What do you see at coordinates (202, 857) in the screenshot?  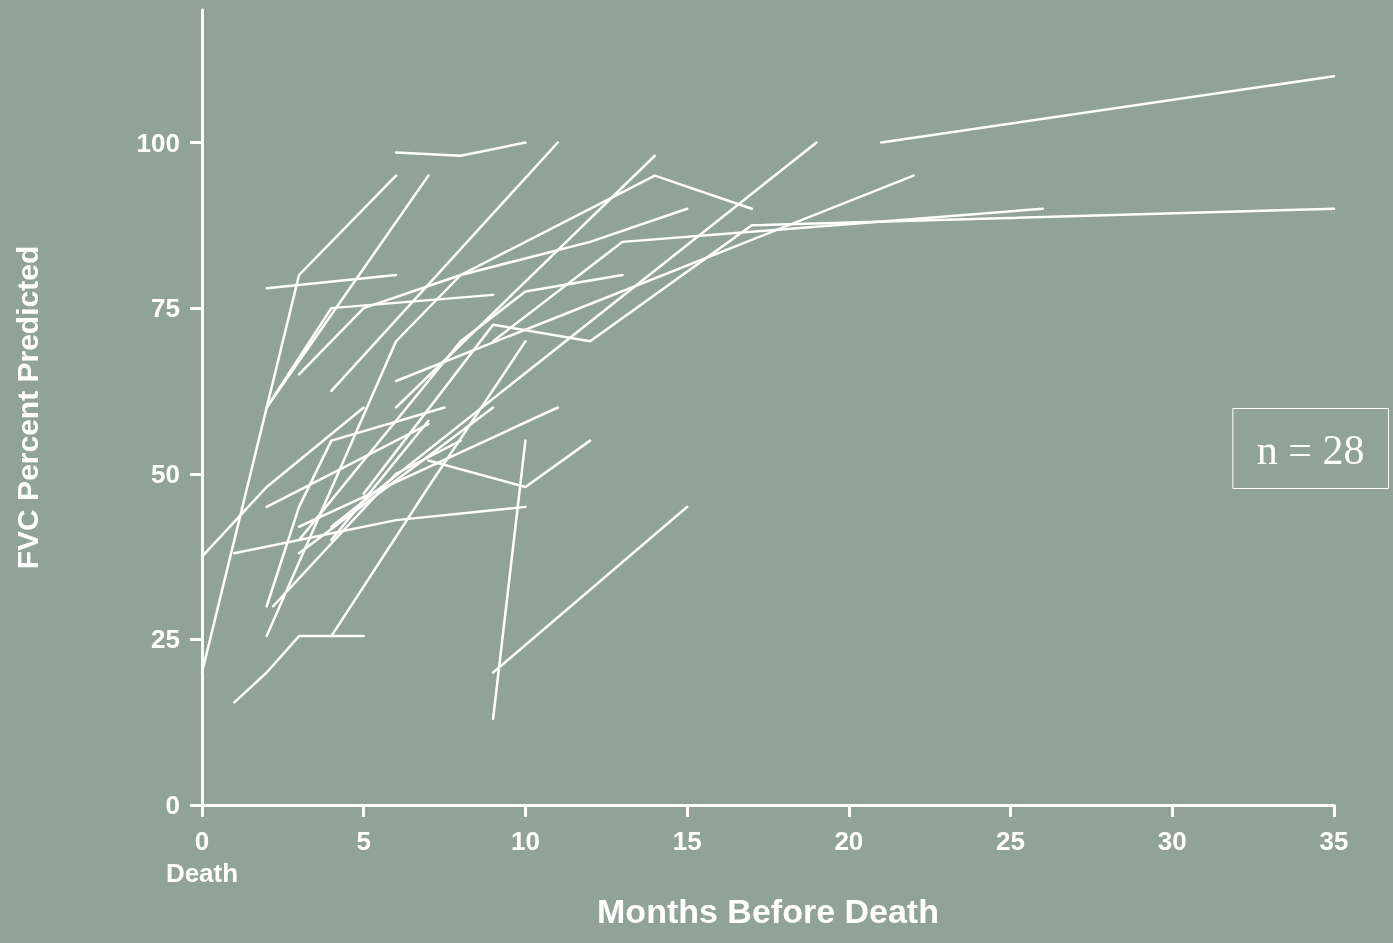 I see `x-tick-label: 0 Death` at bounding box center [202, 857].